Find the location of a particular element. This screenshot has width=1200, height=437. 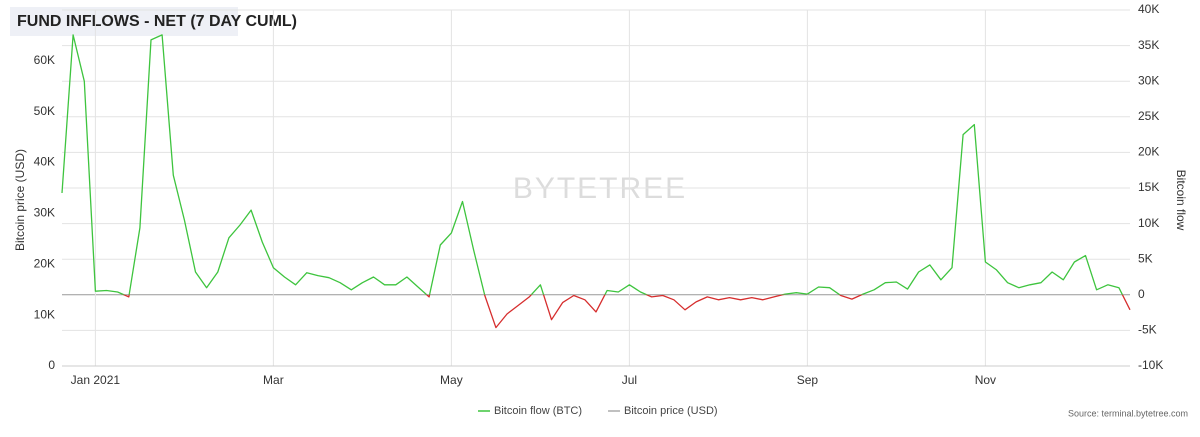

y2-tick-label: 15K is located at coordinates (1148, 187).